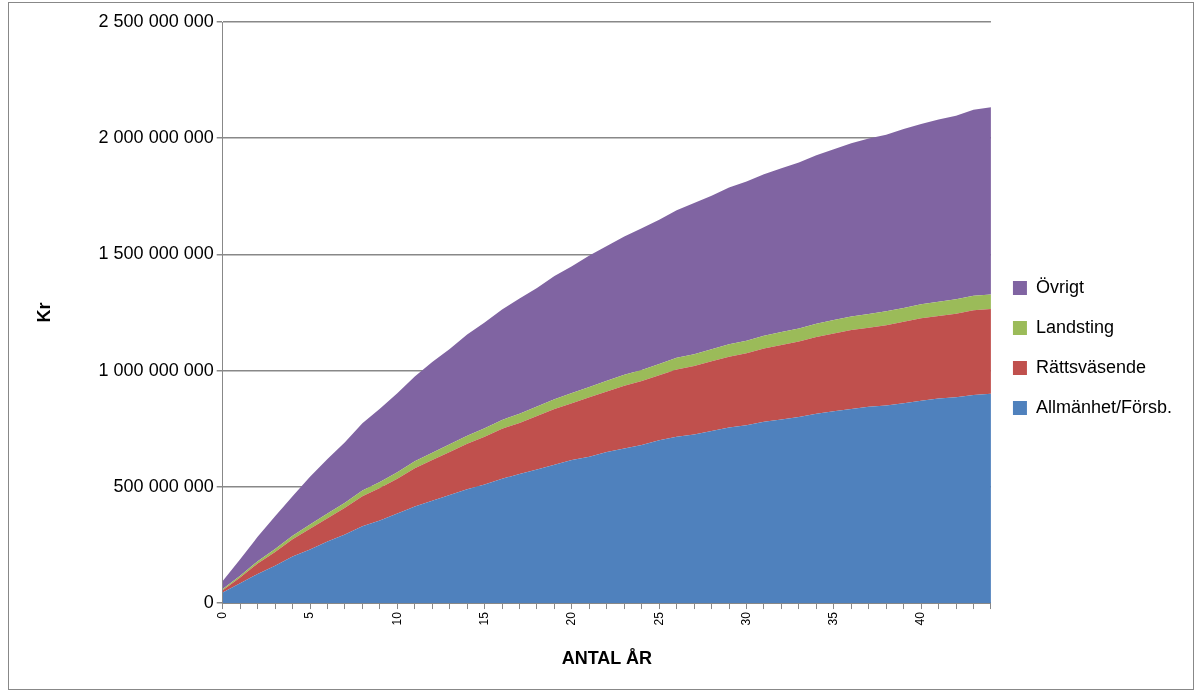 This screenshot has height=696, width=1202. I want to click on x-tick-label: 0, so click(222, 615).